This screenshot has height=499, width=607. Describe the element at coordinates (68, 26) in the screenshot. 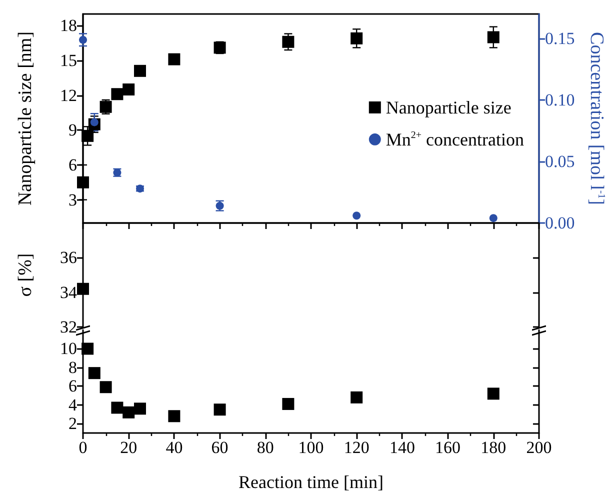

I see `y-tick-label: 18` at that location.